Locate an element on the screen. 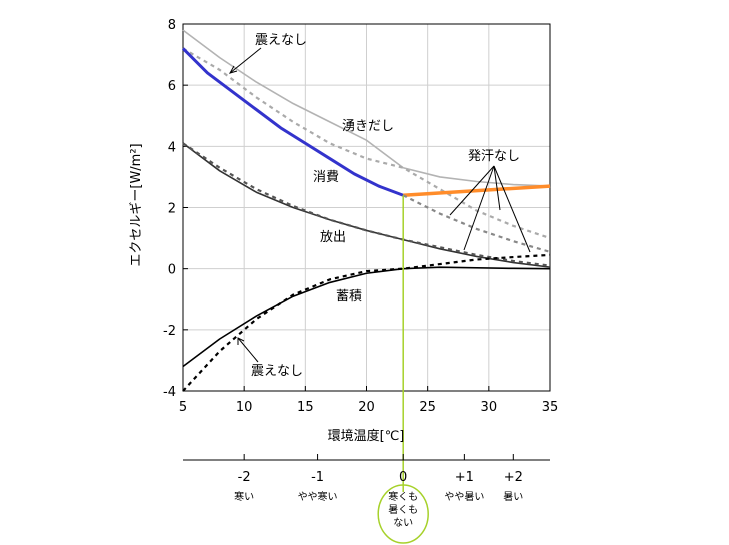 The image size is (729, 545). annotation-consumption: 消費 is located at coordinates (326, 177).